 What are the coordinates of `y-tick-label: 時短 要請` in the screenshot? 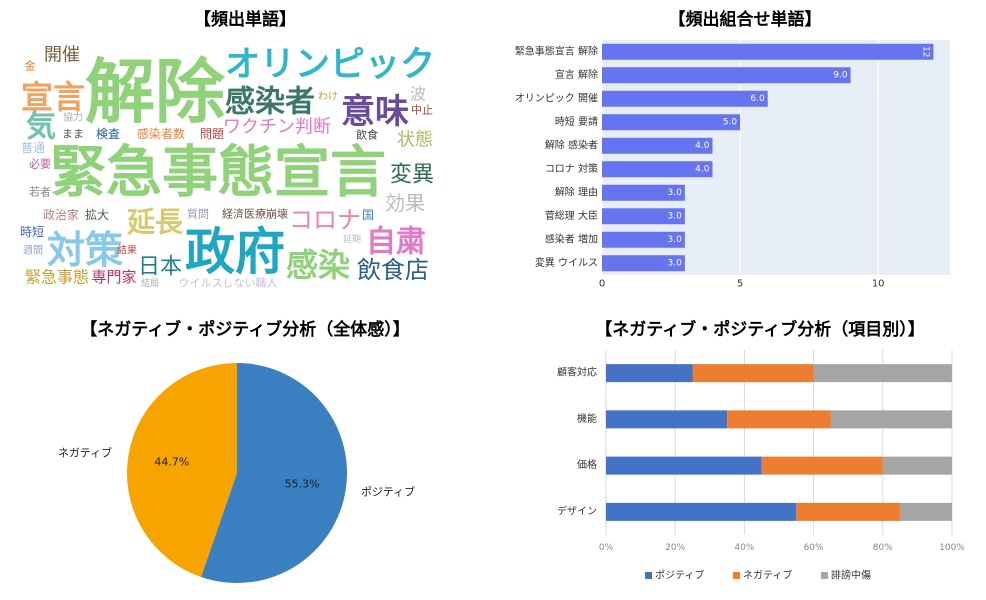 It's located at (576, 121).